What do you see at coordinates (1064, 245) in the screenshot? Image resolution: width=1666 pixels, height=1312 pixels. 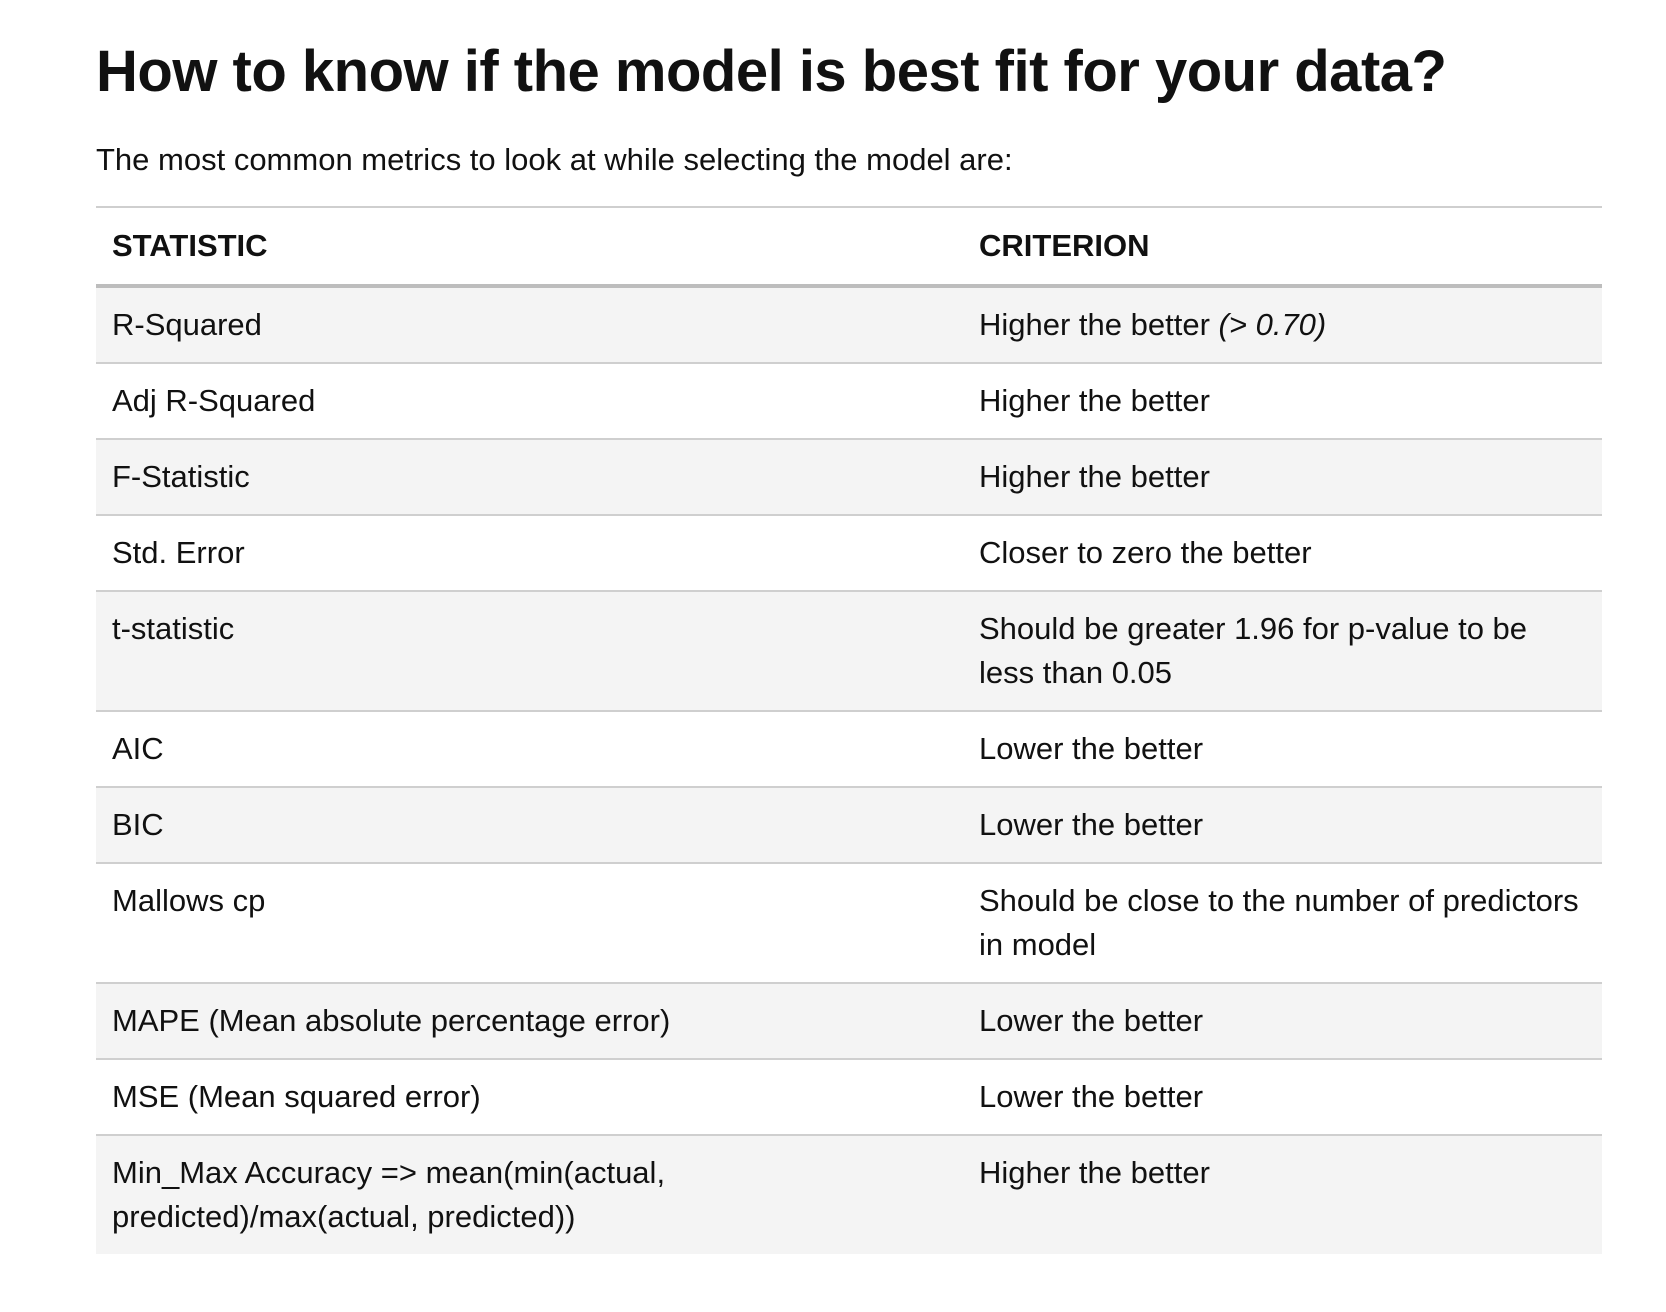 I see `column-header-criterion: CRITERION` at bounding box center [1064, 245].